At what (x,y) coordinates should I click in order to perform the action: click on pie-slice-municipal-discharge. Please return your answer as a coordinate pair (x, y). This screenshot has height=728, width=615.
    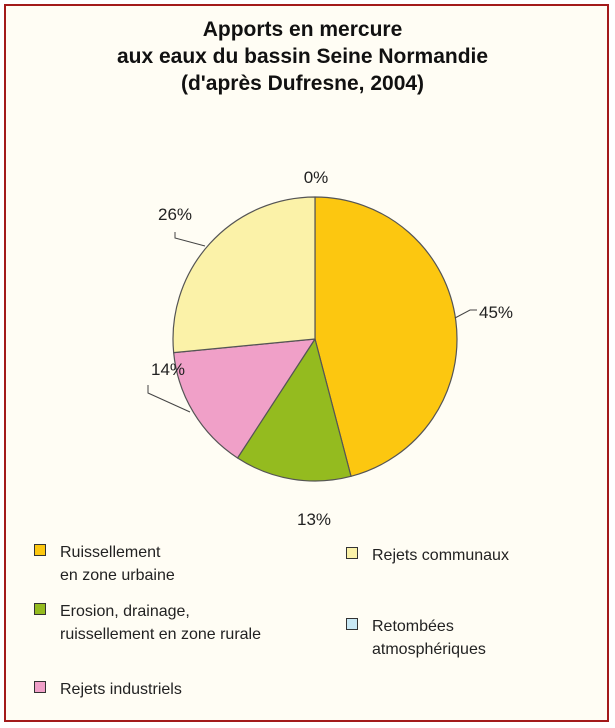
    Looking at the image, I should click on (244, 275).